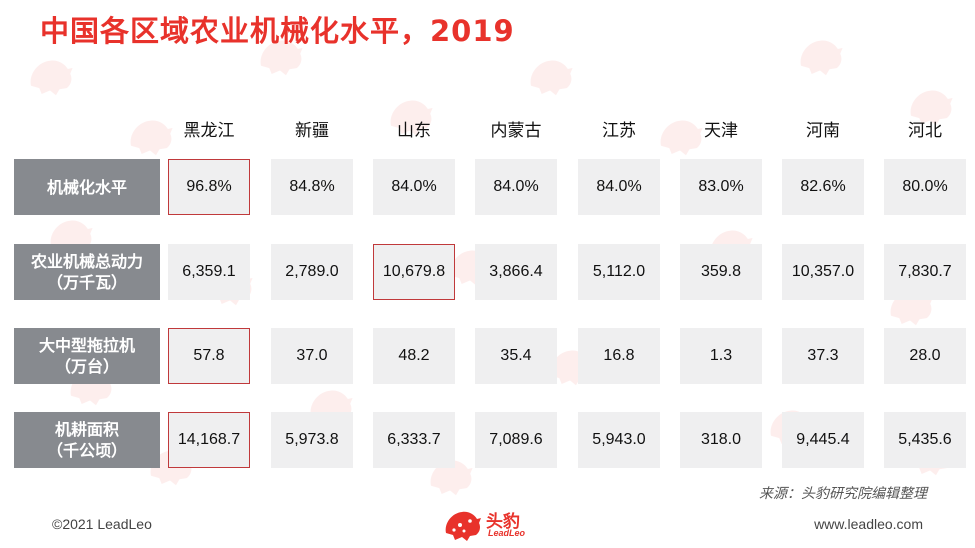 This screenshot has width=975, height=548. I want to click on row-label-line1: 机械化水平, so click(86, 187).